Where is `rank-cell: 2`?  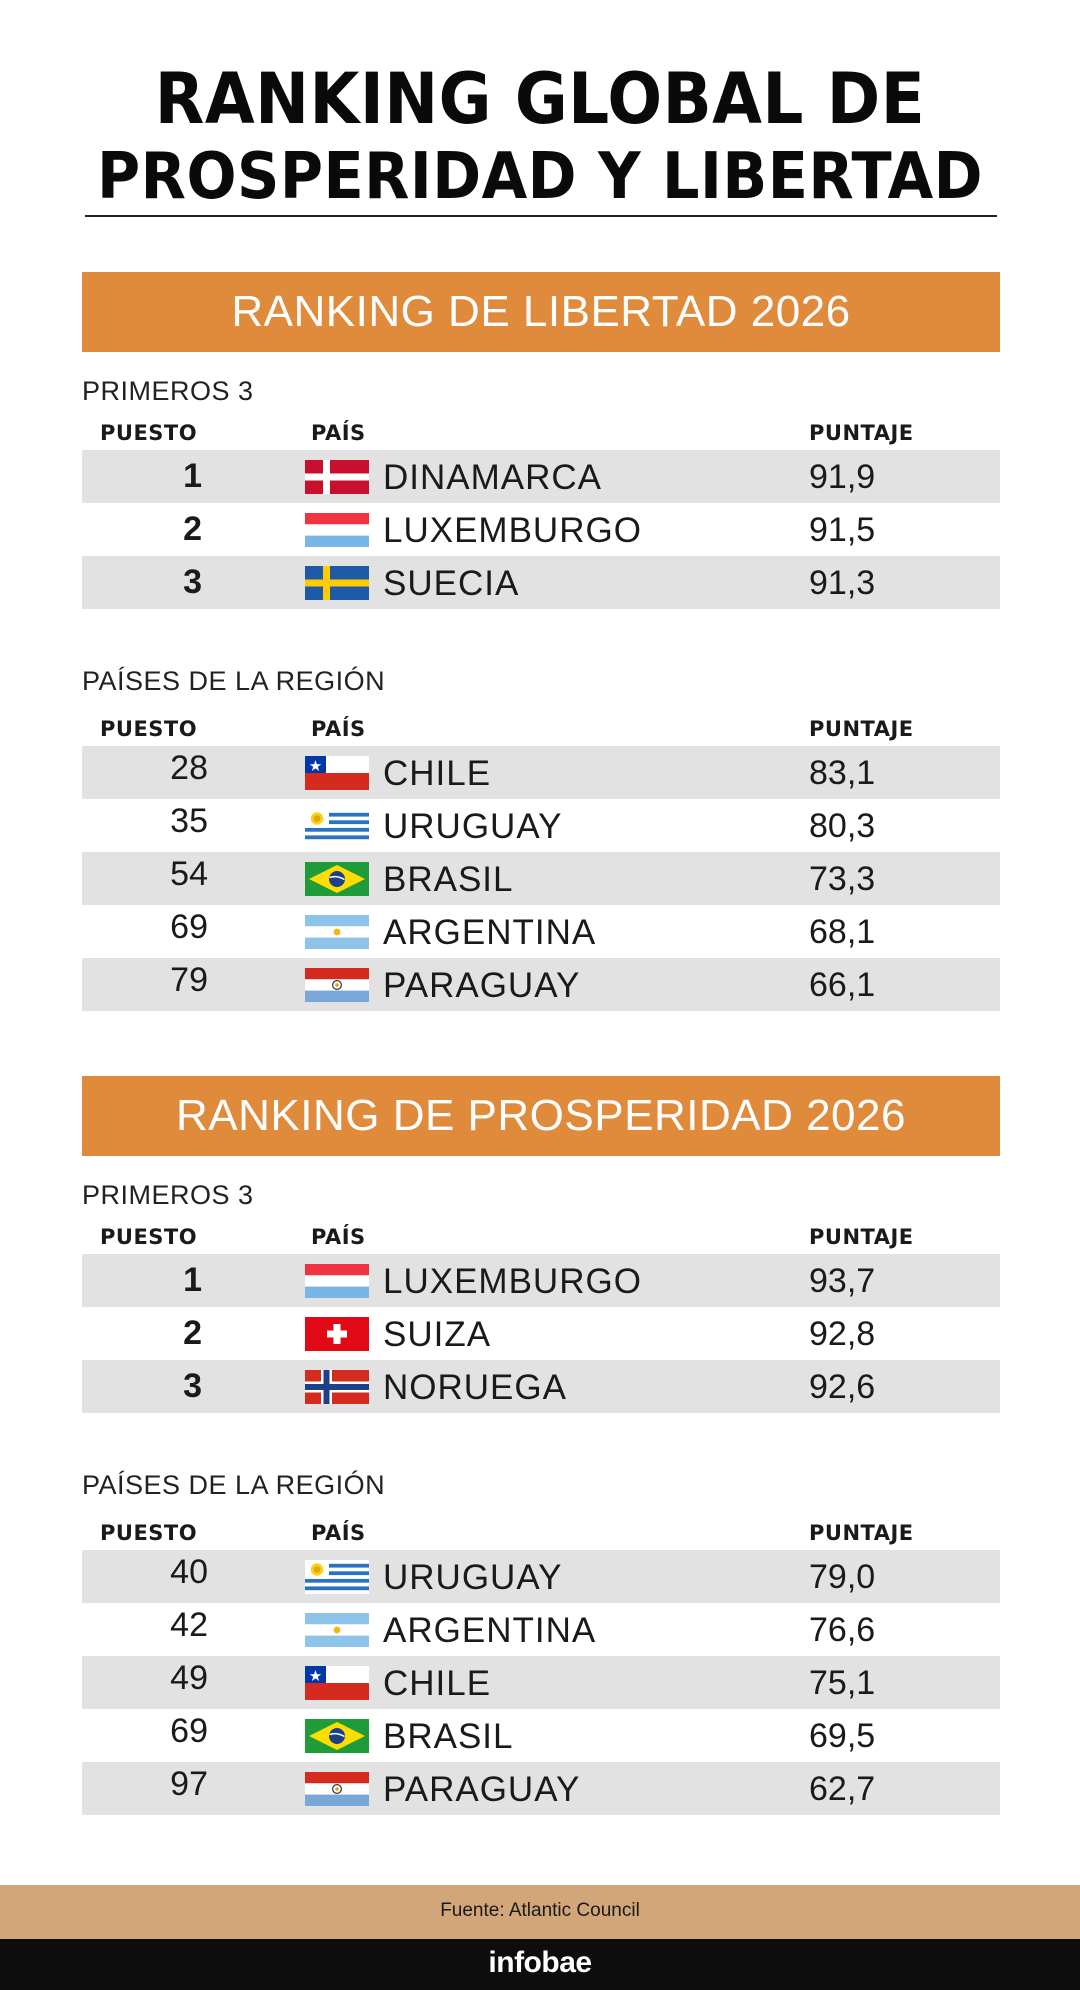 rank-cell: 2 is located at coordinates (192, 529).